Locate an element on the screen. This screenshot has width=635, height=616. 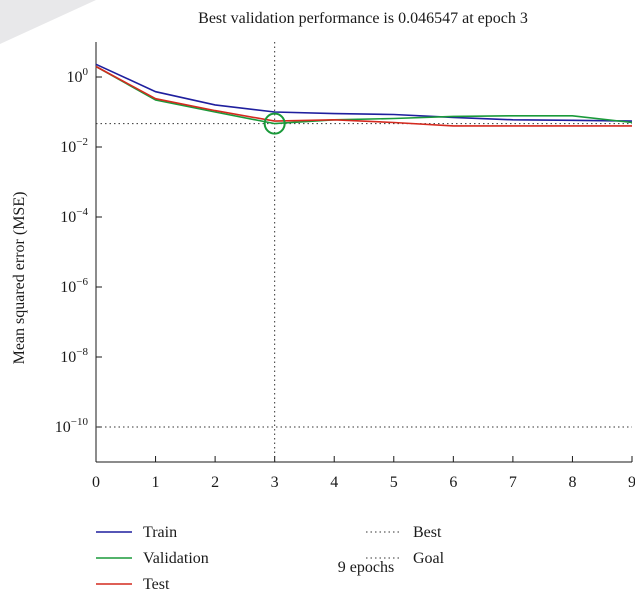
y-tick-exponent: −4 is located at coordinates (82, 212).